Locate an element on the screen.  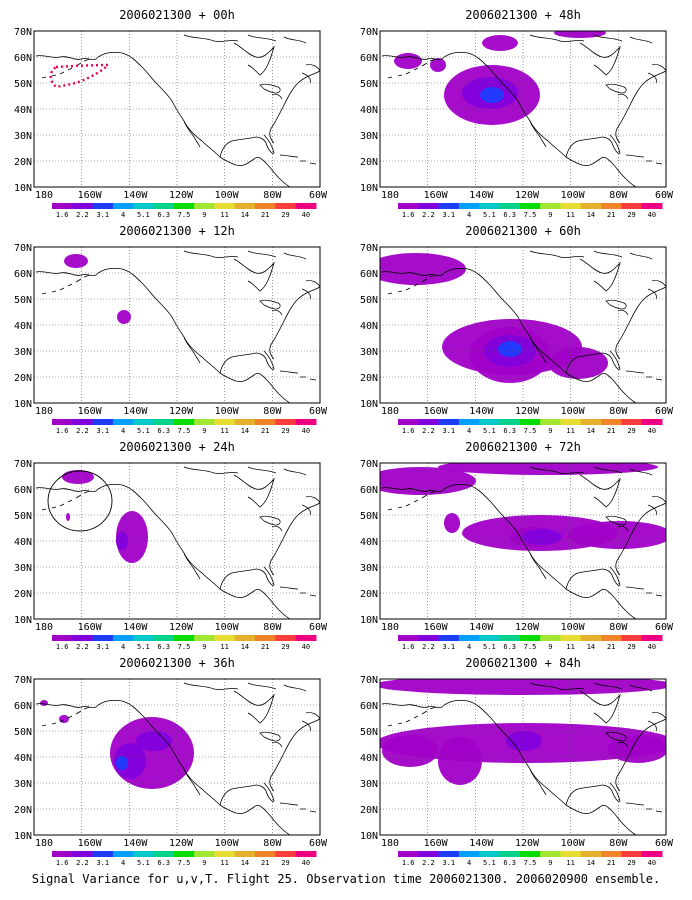
colorbar-label: 2.2 is located at coordinates (428, 431).